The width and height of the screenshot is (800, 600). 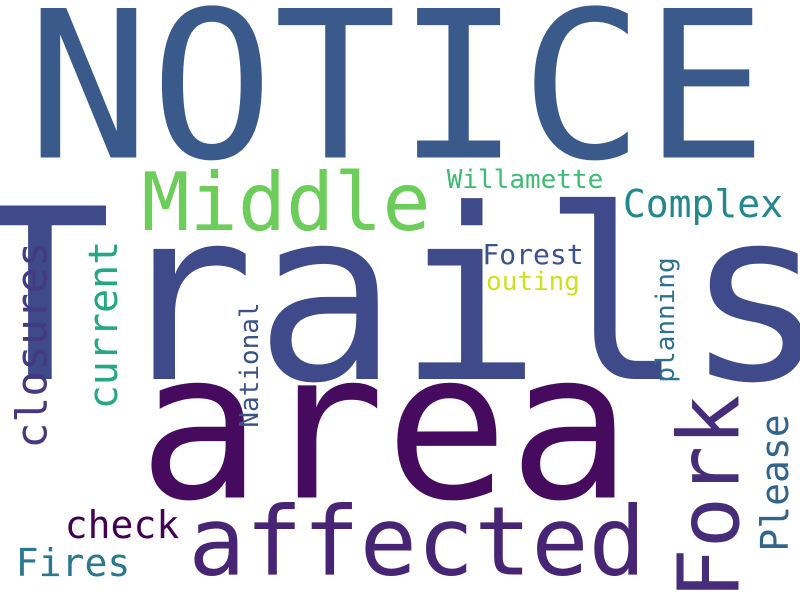 I want to click on word-fires: Fires, so click(x=73, y=563).